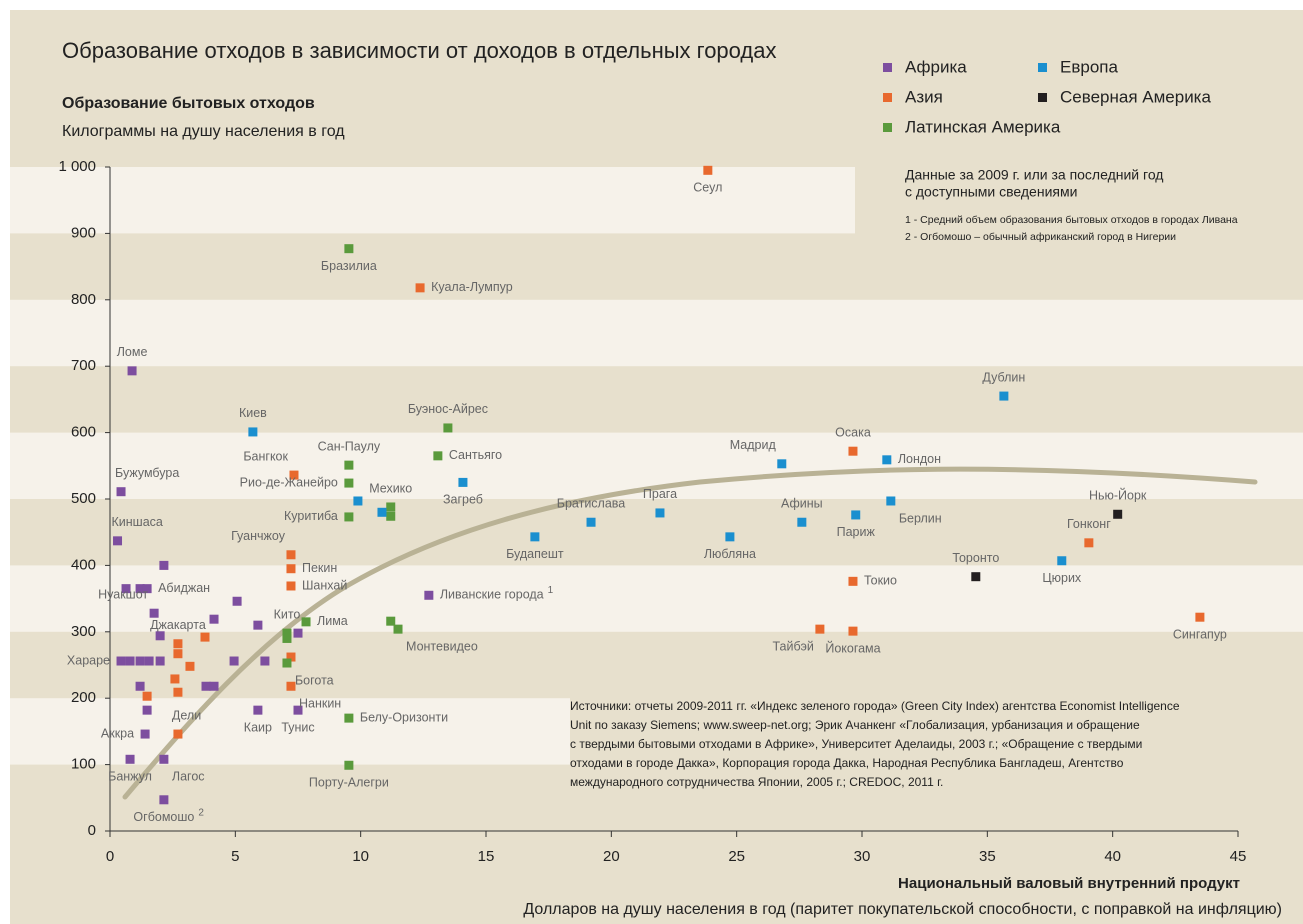 The image size is (1303, 924). What do you see at coordinates (880, 581) in the screenshot?
I see `point-label: Токио` at bounding box center [880, 581].